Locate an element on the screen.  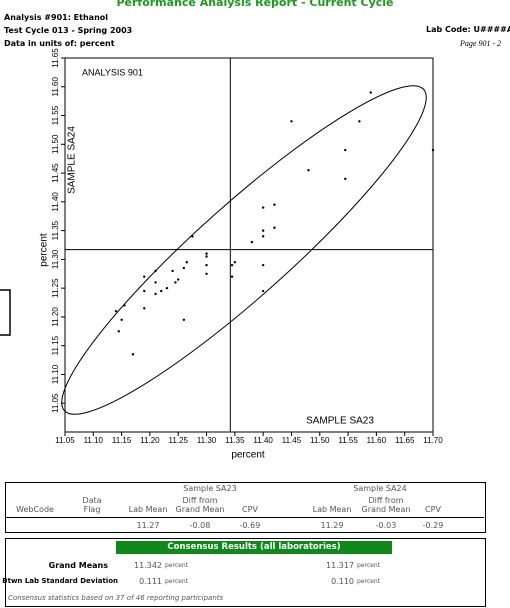
y-sample-label: SAMPLE SA24 is located at coordinates (72, 160).